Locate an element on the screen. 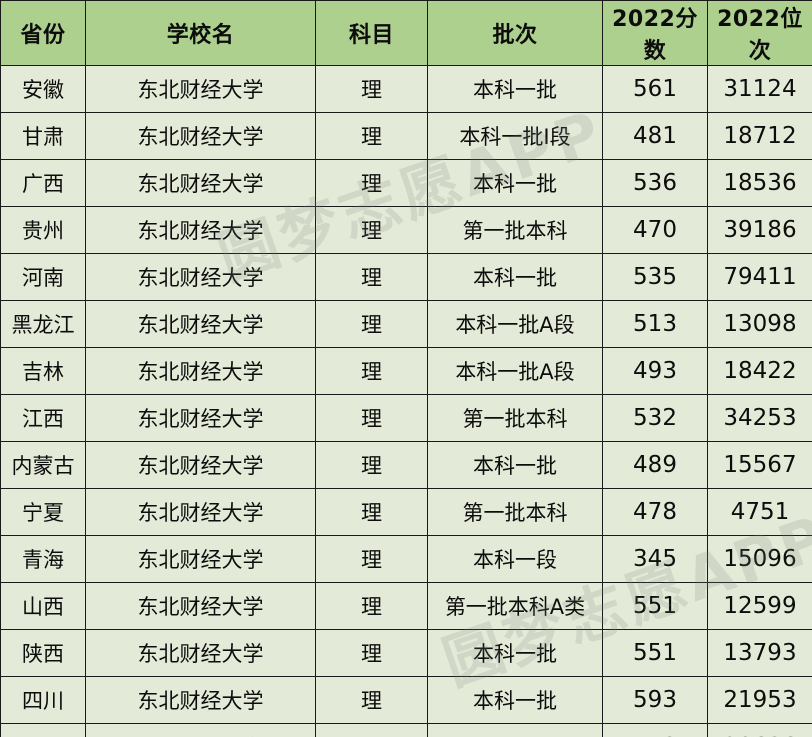 Image resolution: width=812 pixels, height=737 pixels. header-row: 省份 学校名 科目 批次 2022分数 2022位次 is located at coordinates (406, 33).